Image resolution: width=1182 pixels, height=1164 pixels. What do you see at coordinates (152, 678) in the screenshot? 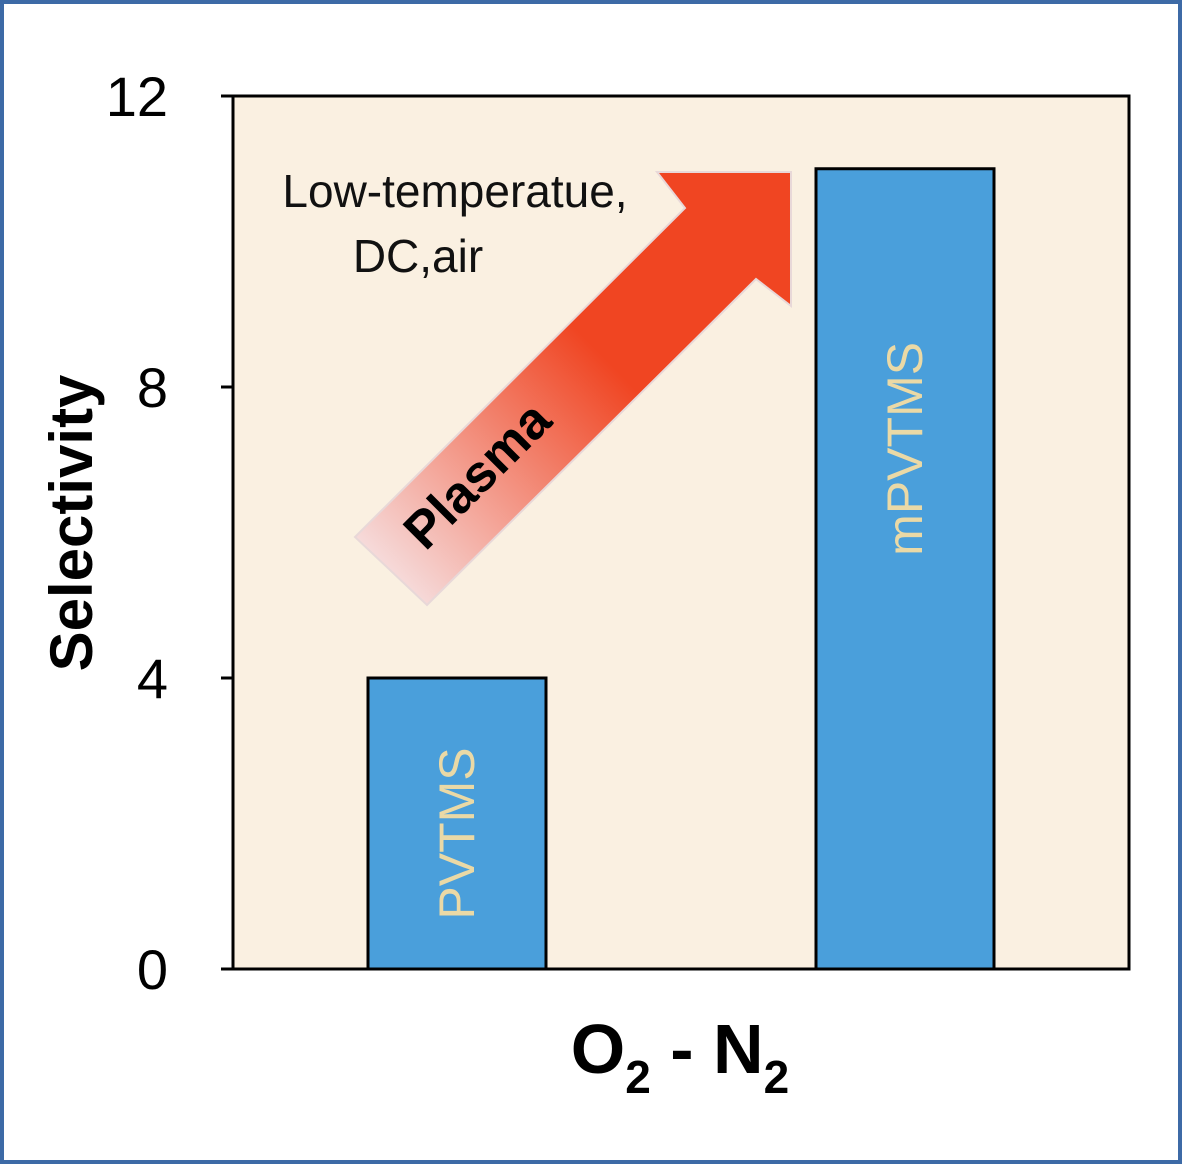
I see `y-tick-label: 4` at bounding box center [152, 678].